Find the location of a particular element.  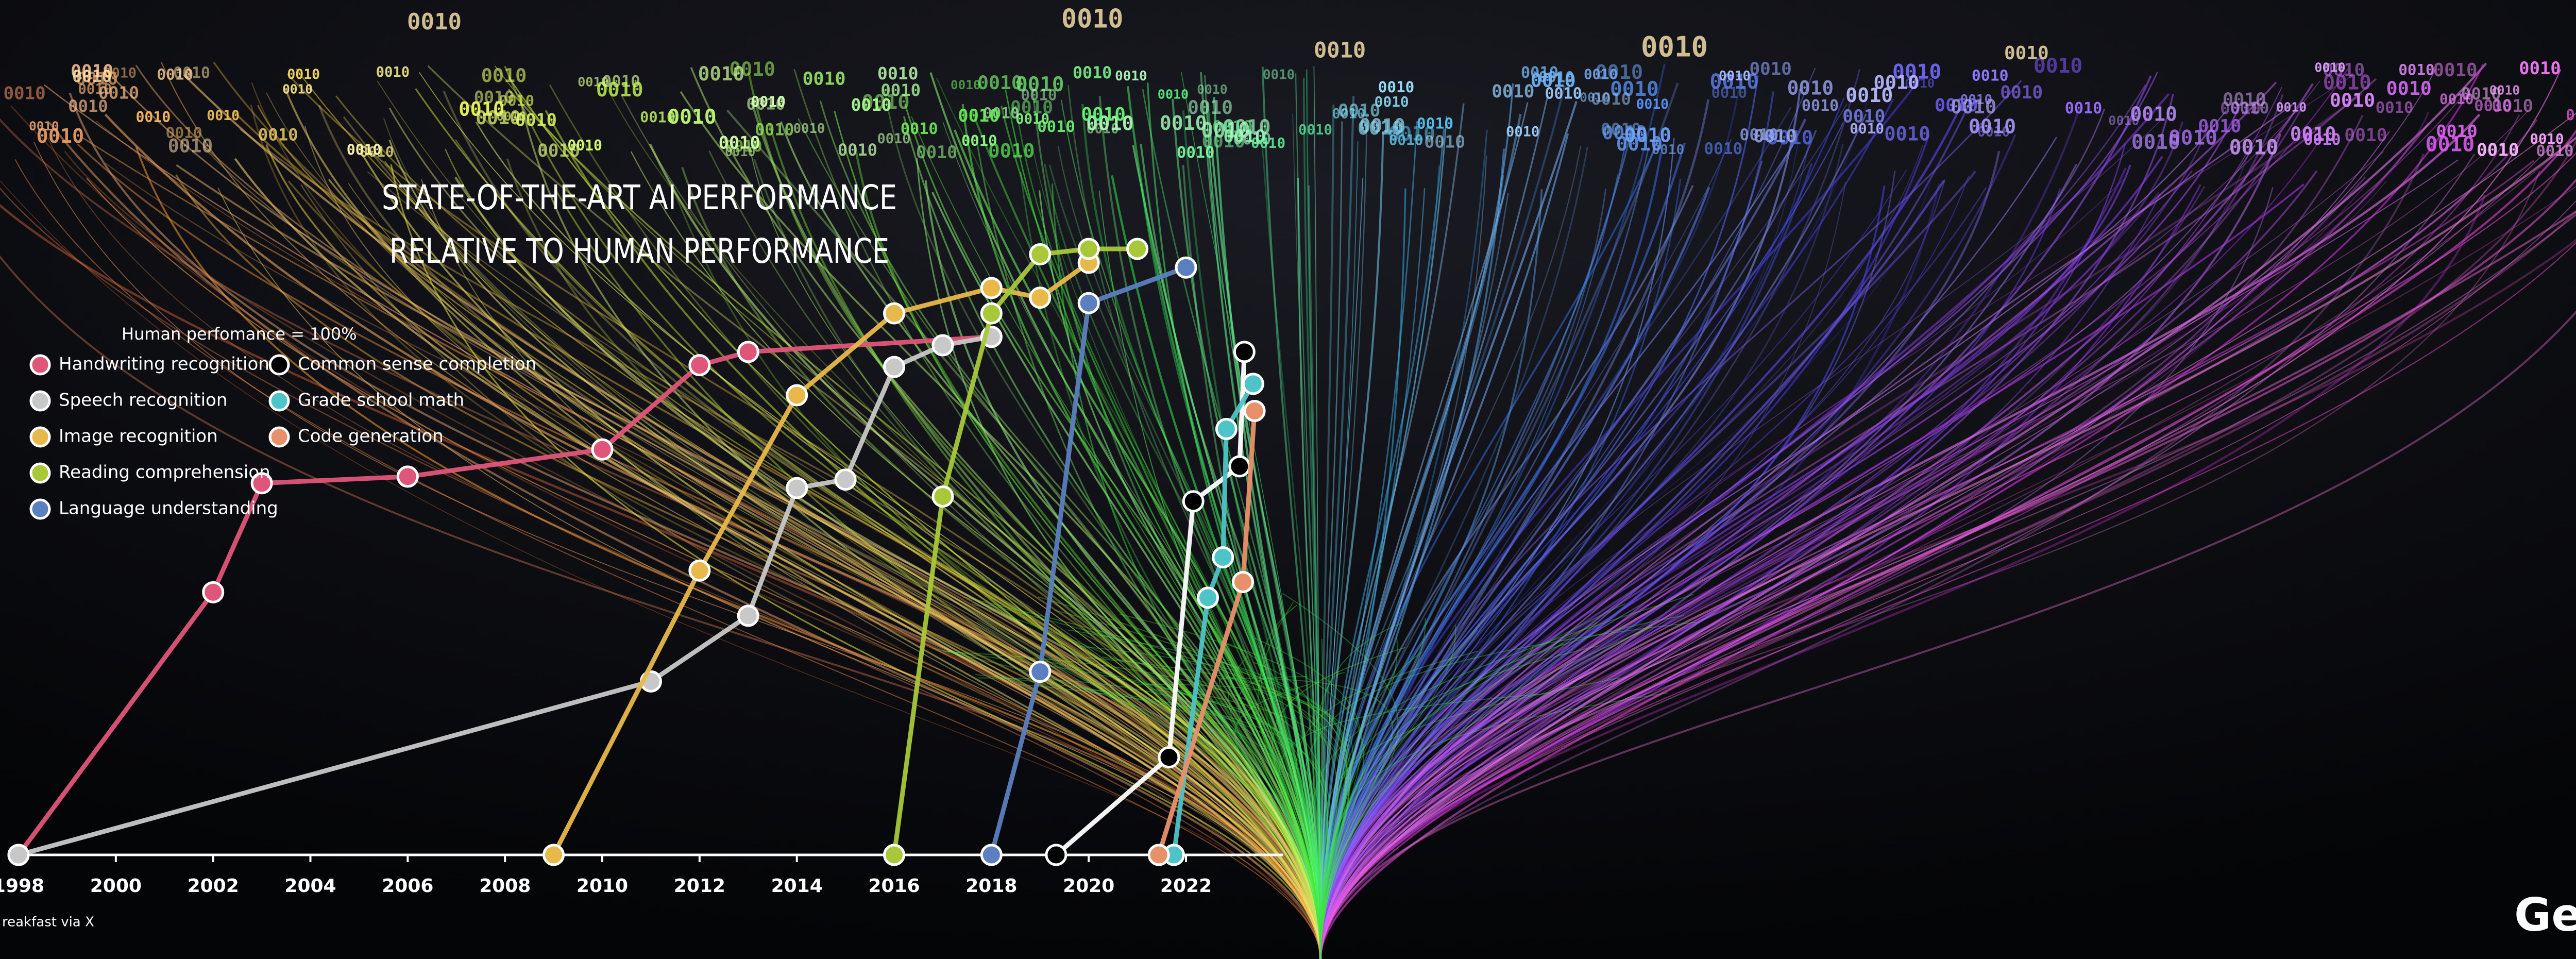

chart-title: STATE-OF-THE-ART AI PERFORMANCE is located at coordinates (639, 197).